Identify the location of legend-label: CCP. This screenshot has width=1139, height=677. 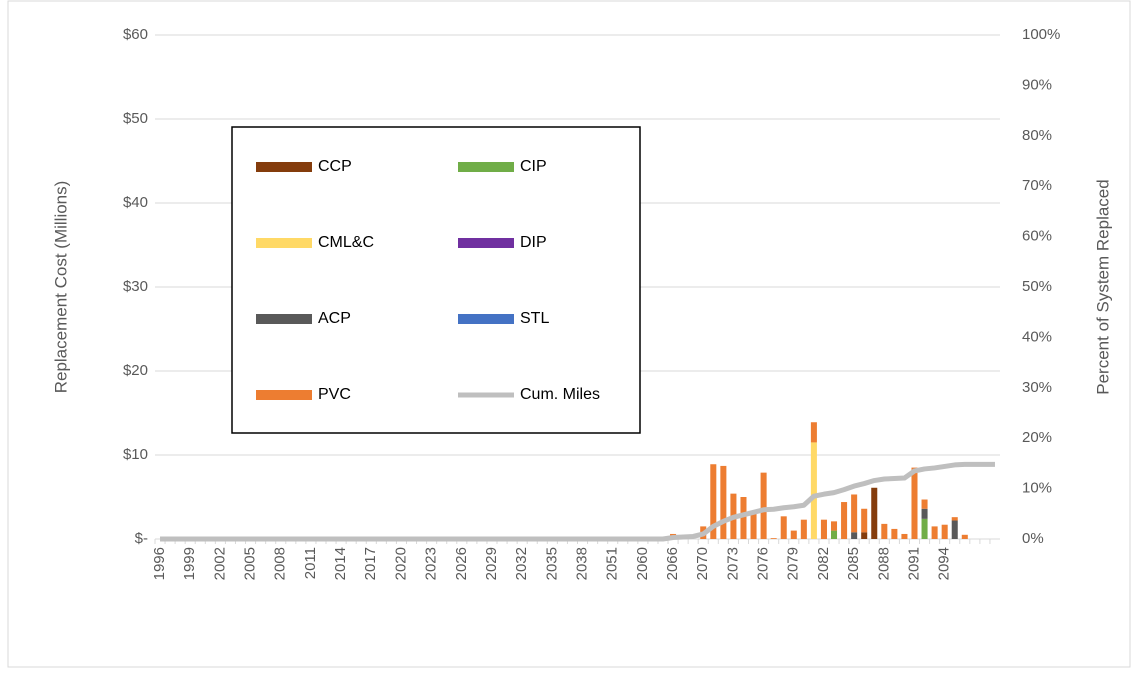
(335, 166).